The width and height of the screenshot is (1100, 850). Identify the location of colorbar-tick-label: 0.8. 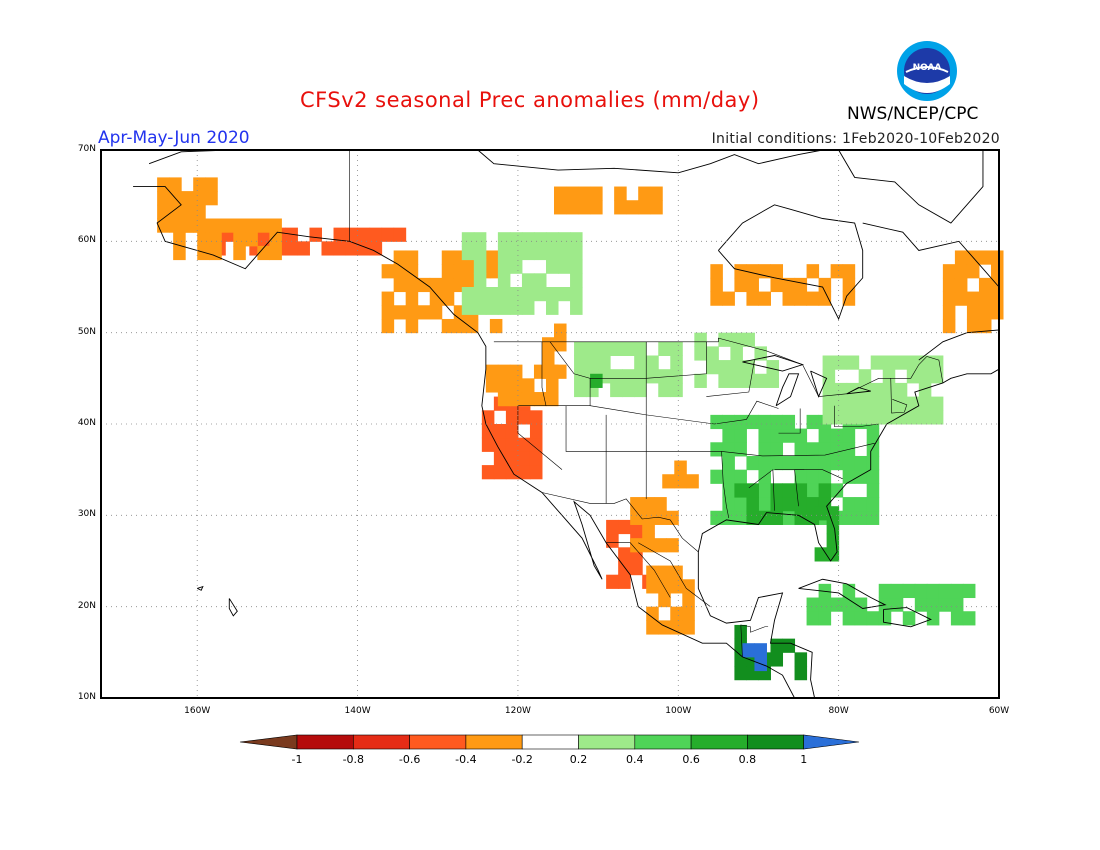
(747, 759).